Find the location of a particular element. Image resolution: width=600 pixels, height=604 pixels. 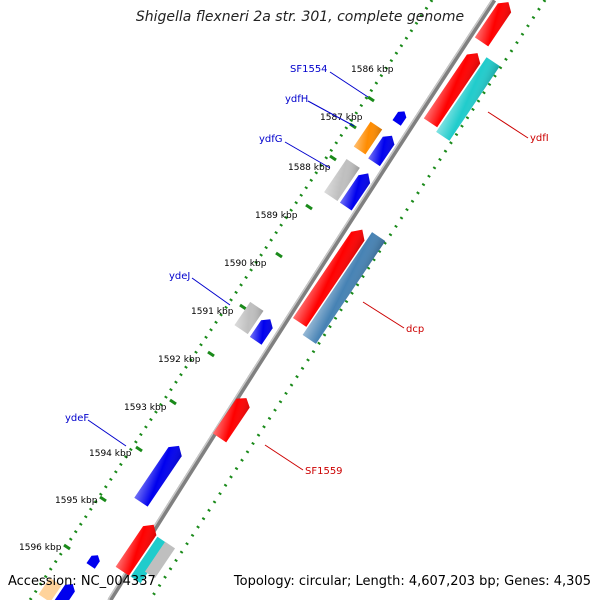

accession-text: Accession: NC_004337 is located at coordinates (82, 581).